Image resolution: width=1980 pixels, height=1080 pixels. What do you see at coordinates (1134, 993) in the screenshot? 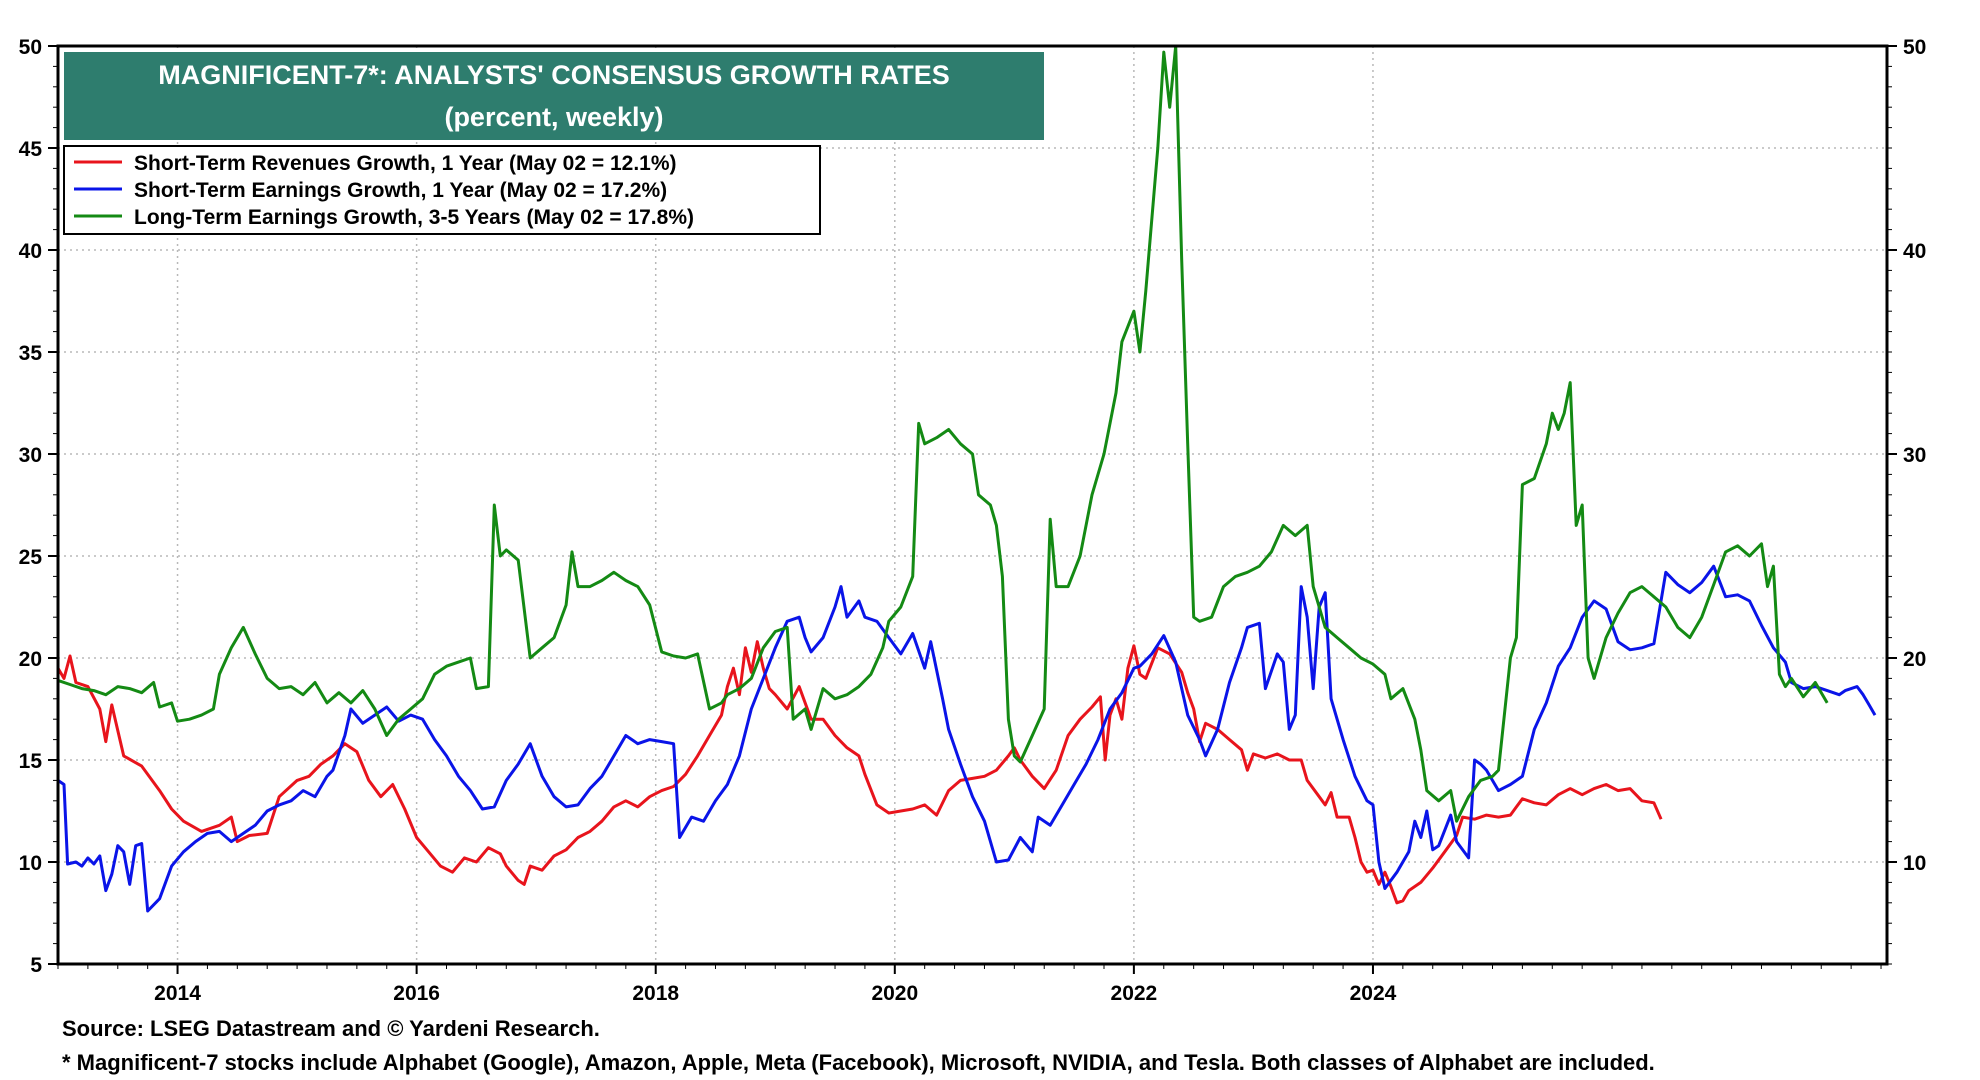
I see `x-tick-label: 2022` at bounding box center [1134, 993].